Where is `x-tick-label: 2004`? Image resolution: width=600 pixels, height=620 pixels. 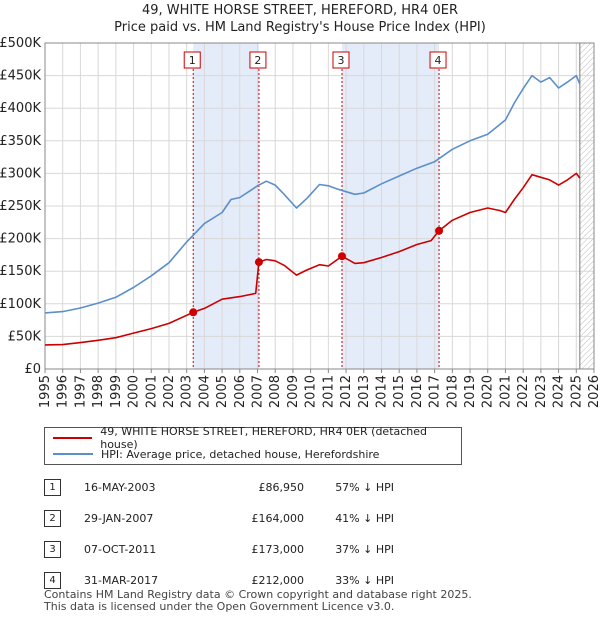 x-tick-label: 2004 is located at coordinates (204, 391).